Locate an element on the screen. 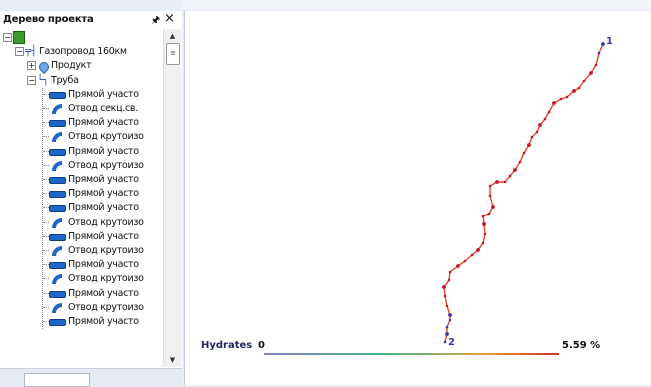  tree-item: + Продукт is located at coordinates (82, 67).